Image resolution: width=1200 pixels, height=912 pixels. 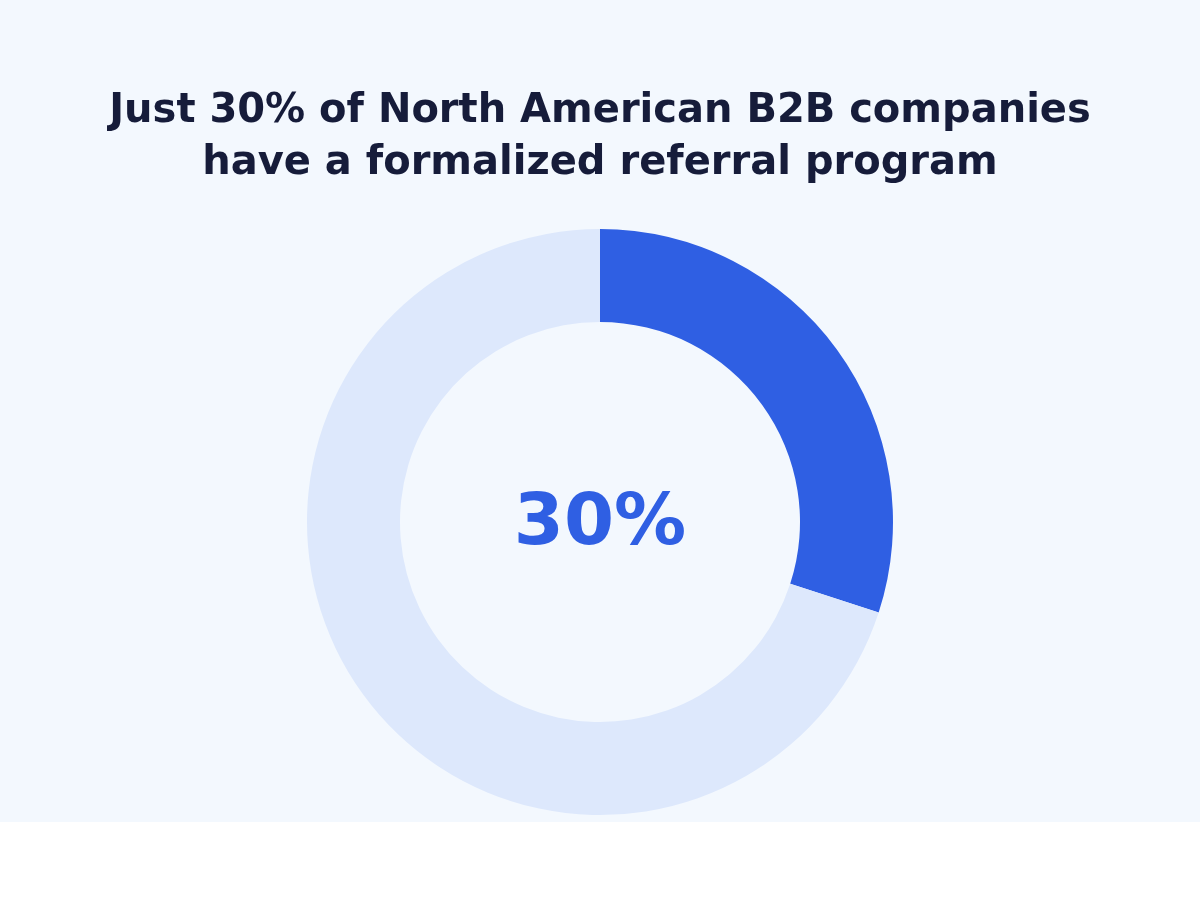 I want to click on chart-title: Just 30% of North American B2B companies have a formalized referral program, so click(x=598, y=134).